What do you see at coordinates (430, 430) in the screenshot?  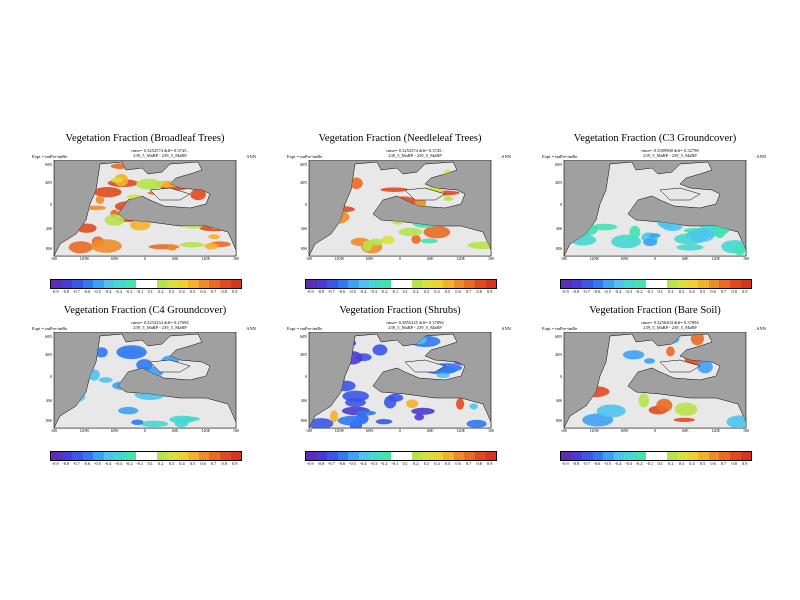 I see `lon-tick-label: 60E` at bounding box center [430, 430].